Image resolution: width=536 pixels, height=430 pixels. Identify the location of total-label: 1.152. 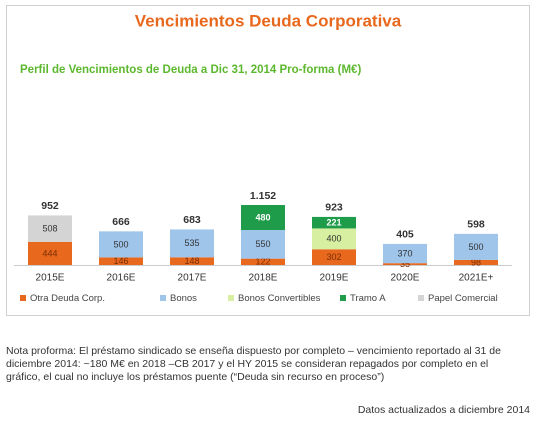
(263, 196).